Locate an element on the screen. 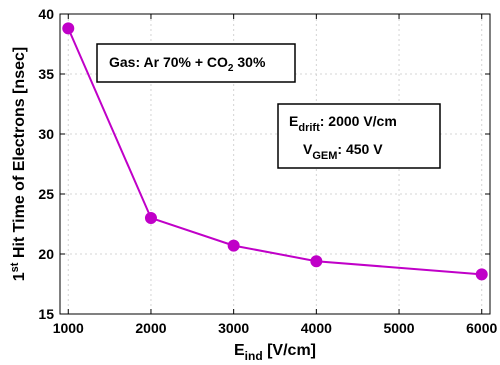  x-tick-label: 5000 is located at coordinates (398, 328).